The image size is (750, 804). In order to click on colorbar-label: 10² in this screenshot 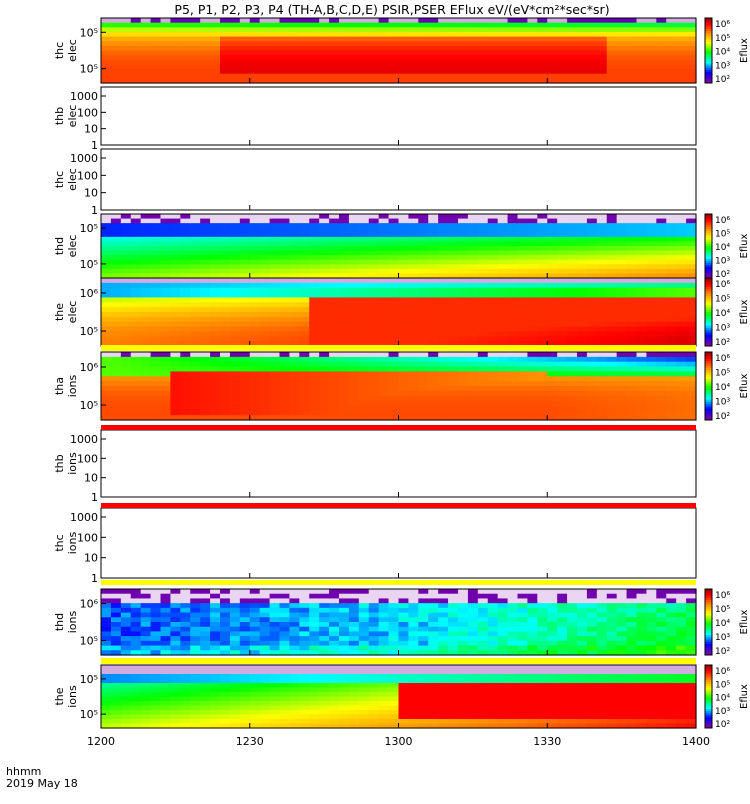, I will do `click(722, 652)`.